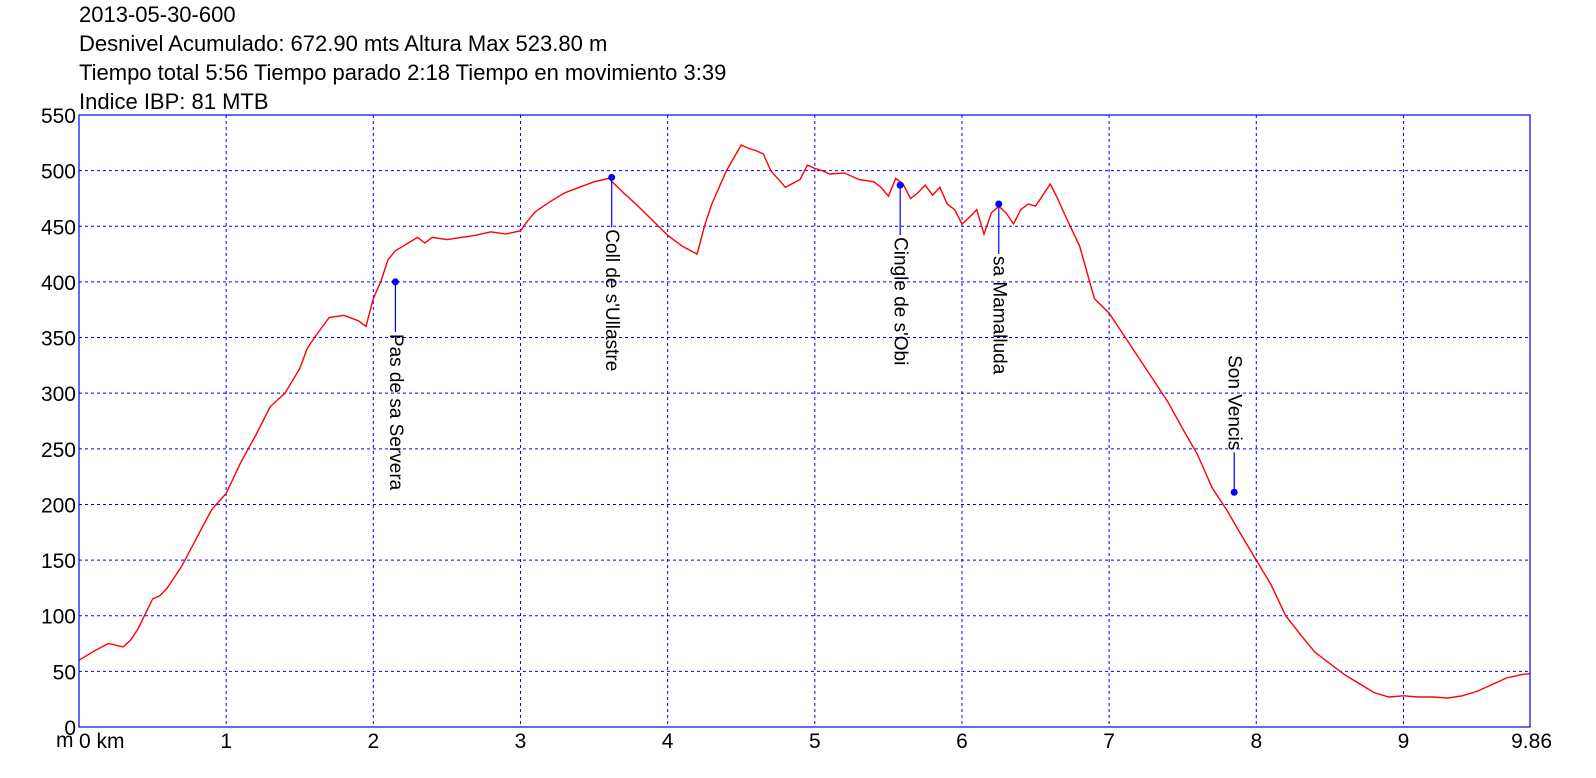  I want to click on y-tick-label: 400, so click(58, 283).